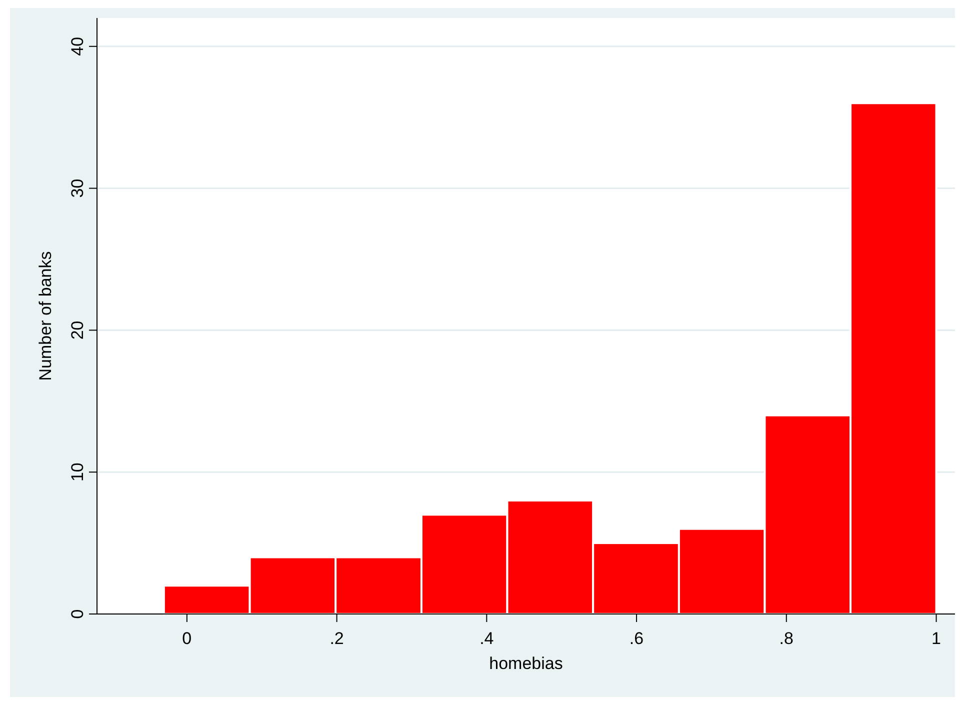 This screenshot has height=707, width=964. Describe the element at coordinates (77, 188) in the screenshot. I see `y-tick-label: 30` at that location.